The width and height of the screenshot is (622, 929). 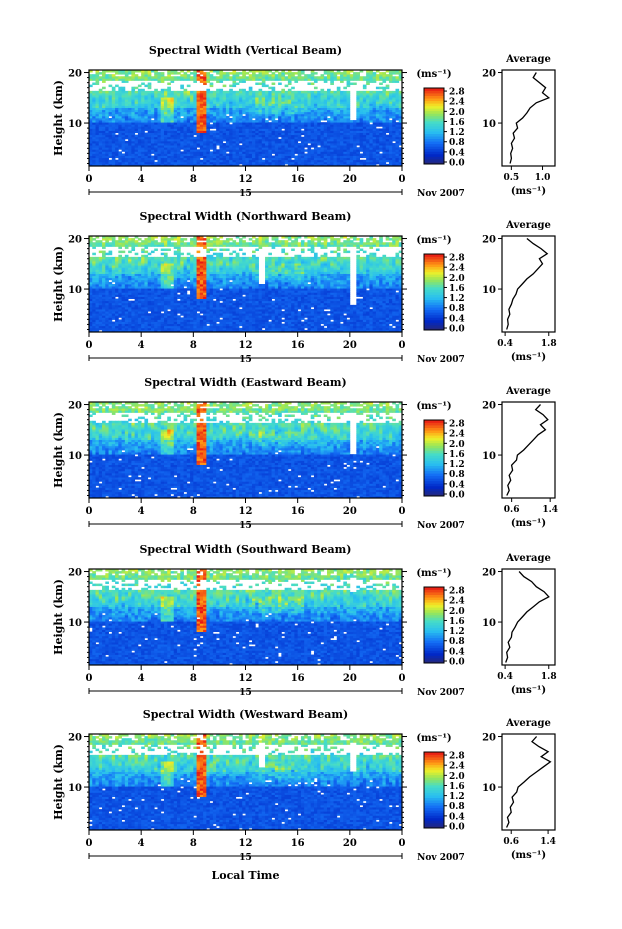 What do you see at coordinates (245, 194) in the screenshot?
I see `day-label: 15` at bounding box center [245, 194].